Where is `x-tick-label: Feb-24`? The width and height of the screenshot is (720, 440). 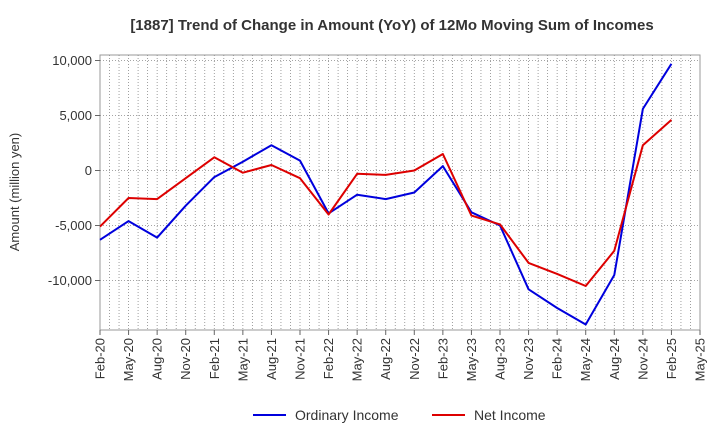 x-tick-label: Feb-24 is located at coordinates (557, 358).